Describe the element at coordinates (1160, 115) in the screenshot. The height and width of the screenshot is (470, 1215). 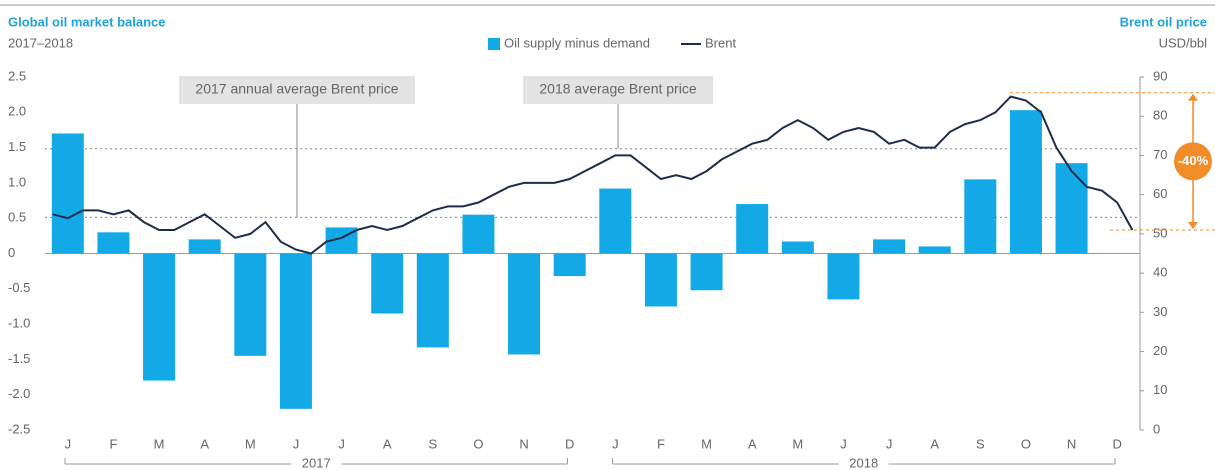
I see `y2-tick-label: 80` at that location.